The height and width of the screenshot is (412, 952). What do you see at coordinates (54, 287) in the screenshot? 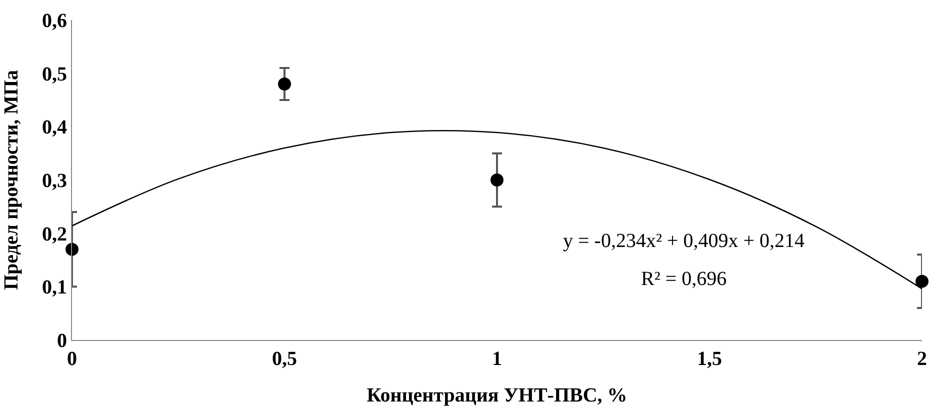
I see `y-tick-label: 0,1` at bounding box center [54, 287].